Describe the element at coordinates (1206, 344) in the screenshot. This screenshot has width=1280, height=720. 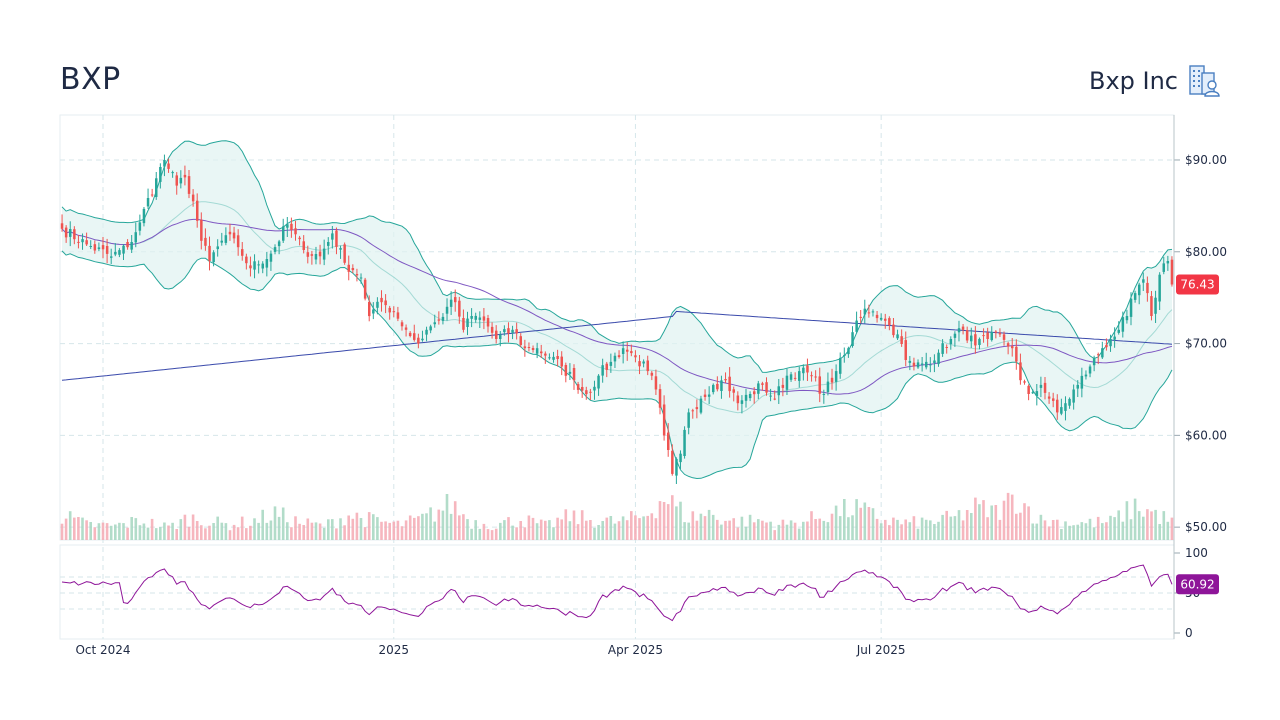
I see `price-tick-label: $70.00` at that location.